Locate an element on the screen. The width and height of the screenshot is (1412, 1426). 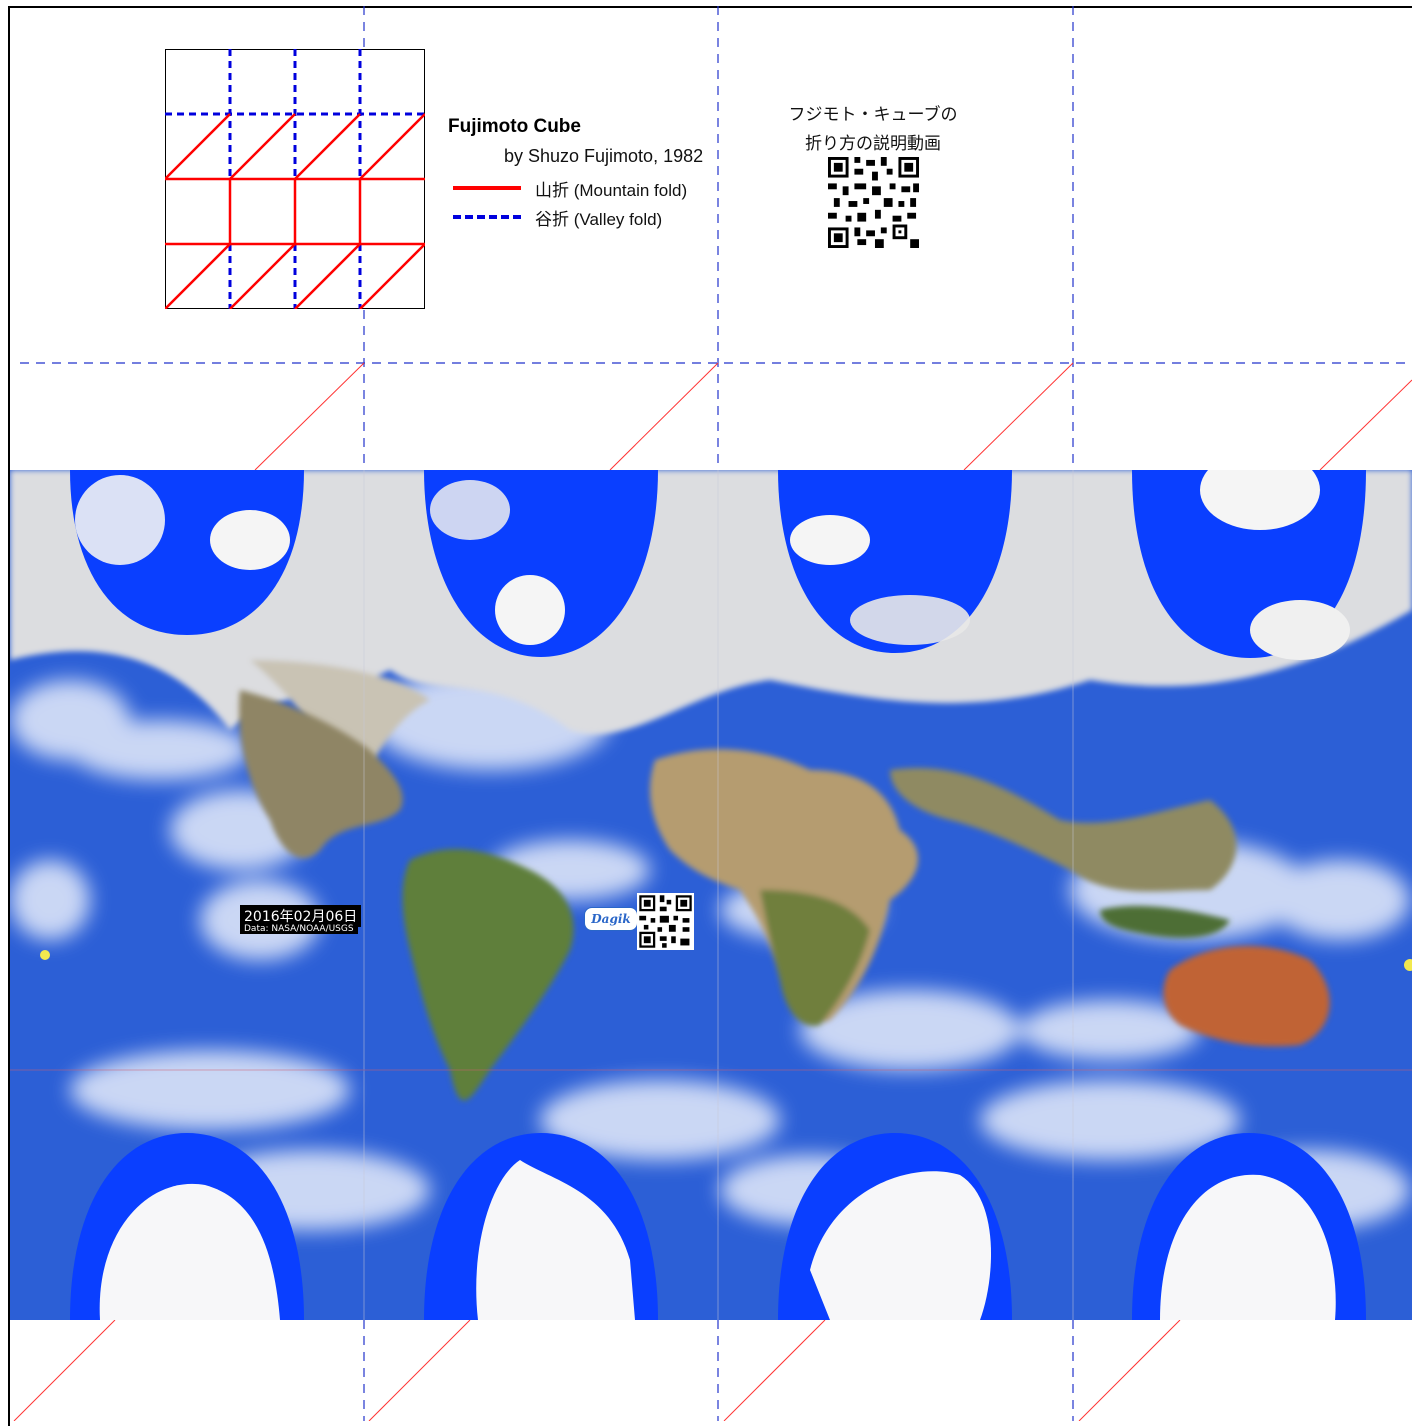
dagik-logo: Dagik is located at coordinates (611, 919).